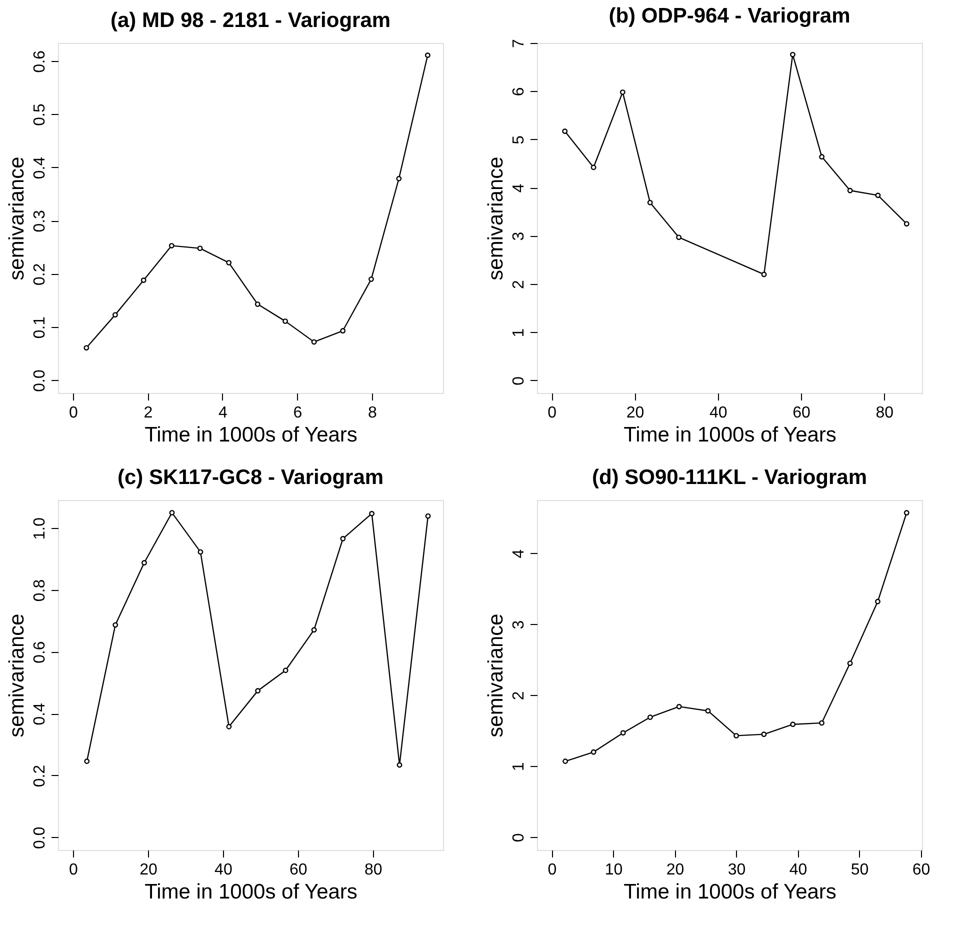 The height and width of the screenshot is (940, 966). What do you see at coordinates (40, 327) in the screenshot?
I see `y-tick-label: 0.1` at bounding box center [40, 327].